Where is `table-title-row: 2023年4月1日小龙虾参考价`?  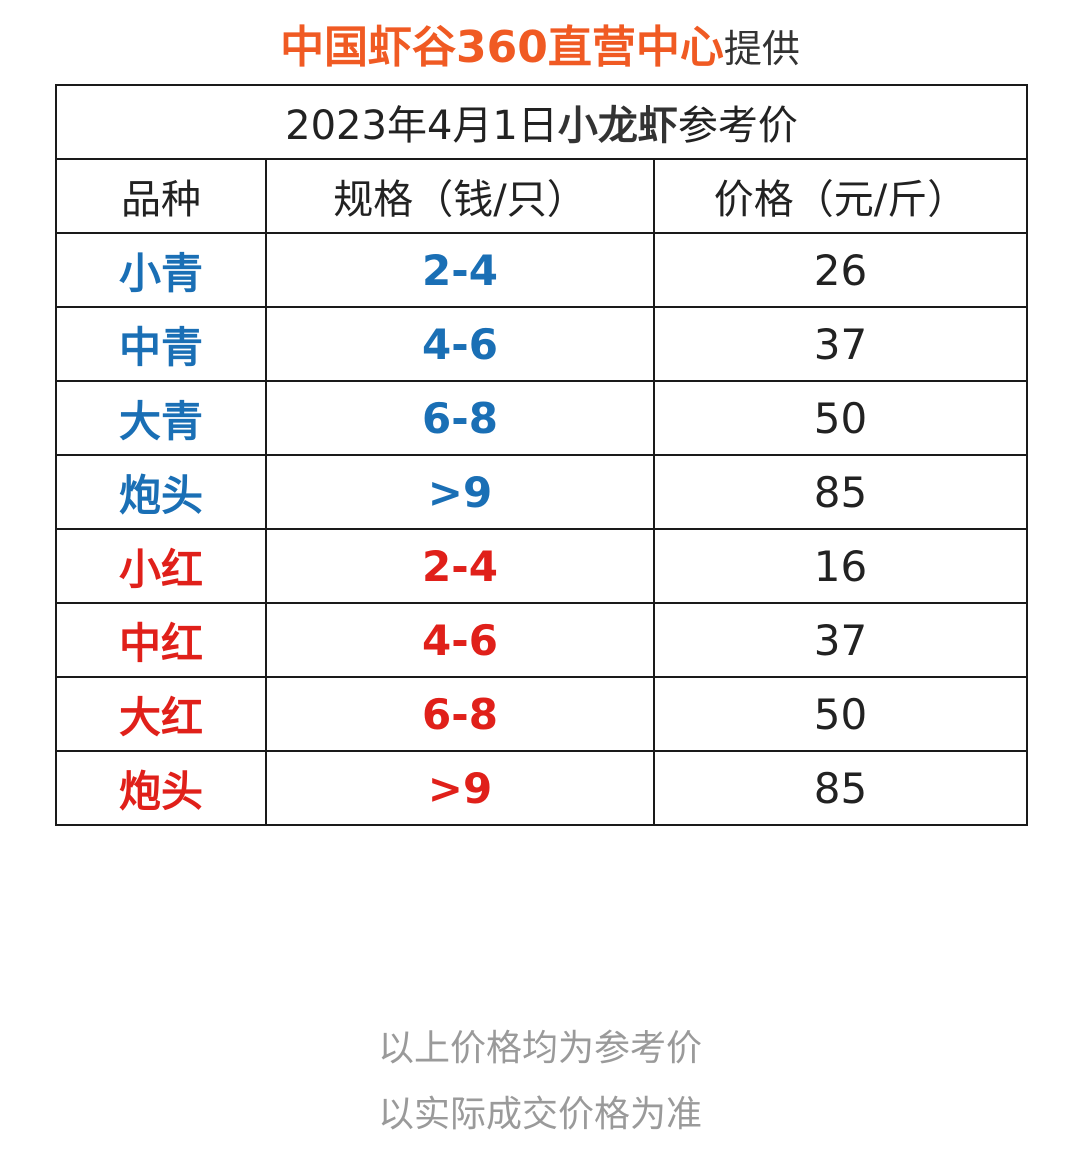
table-title-row: 2023年4月1日小龙虾参考价 is located at coordinates (541, 122).